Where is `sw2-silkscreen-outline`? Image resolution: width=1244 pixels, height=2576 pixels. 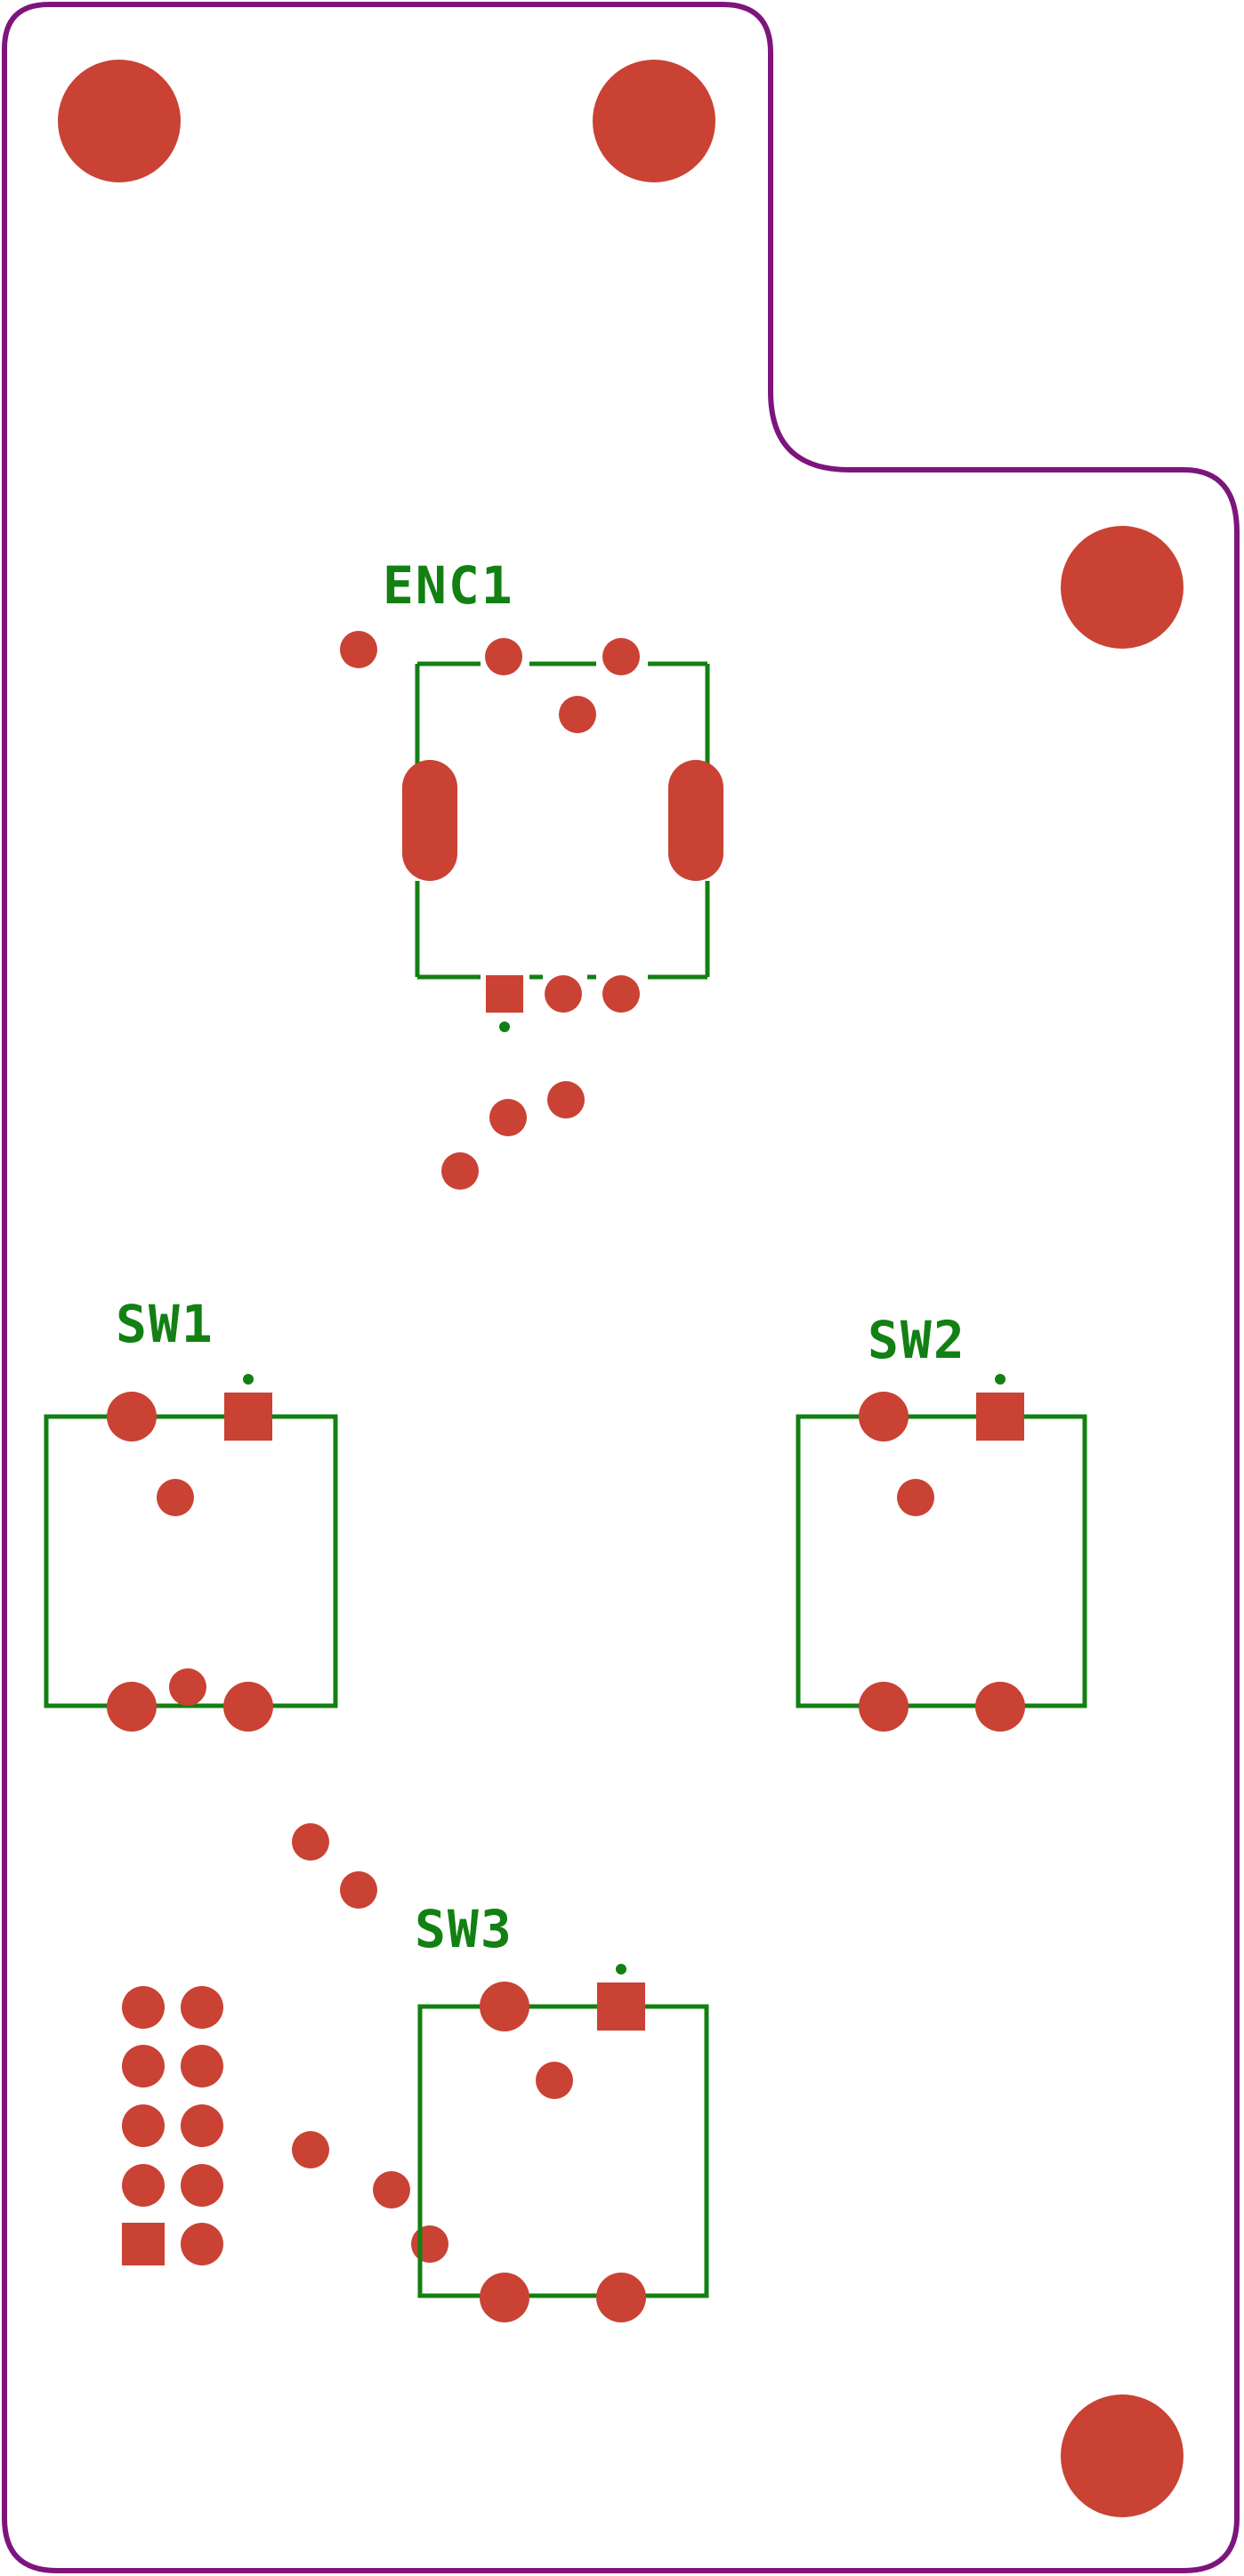 sw2-silkscreen-outline is located at coordinates (941, 1561).